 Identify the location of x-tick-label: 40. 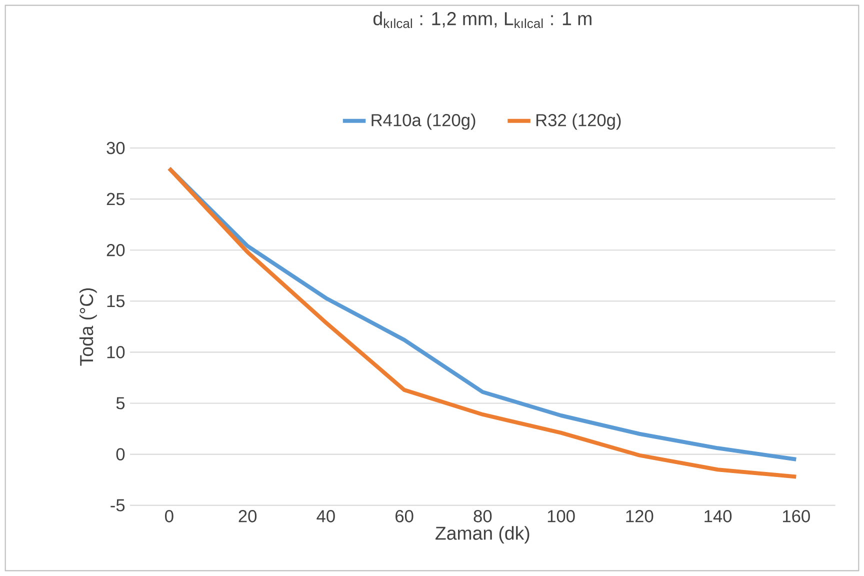
(325, 516).